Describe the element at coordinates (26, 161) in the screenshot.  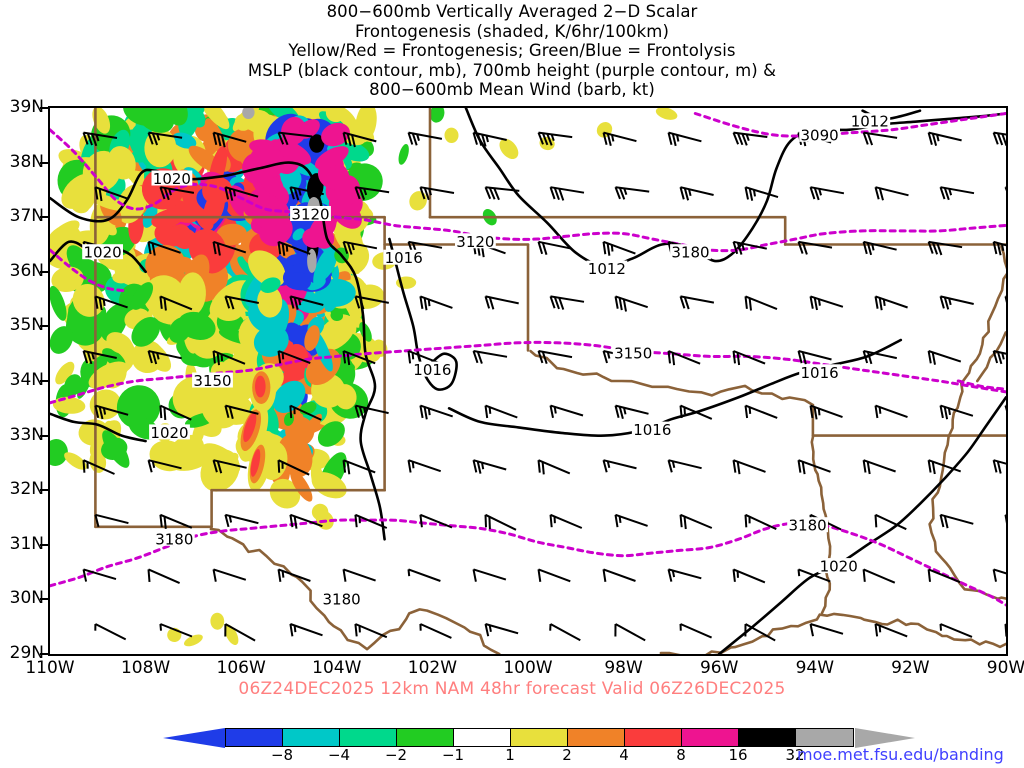
I see `y-axis-label: 38N` at that location.